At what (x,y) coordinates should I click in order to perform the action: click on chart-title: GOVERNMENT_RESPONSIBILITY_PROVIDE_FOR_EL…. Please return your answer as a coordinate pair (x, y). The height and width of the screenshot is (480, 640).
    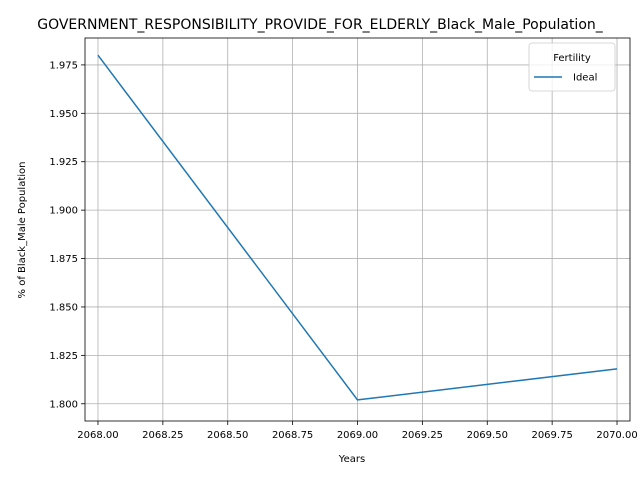
    Looking at the image, I should click on (320, 25).